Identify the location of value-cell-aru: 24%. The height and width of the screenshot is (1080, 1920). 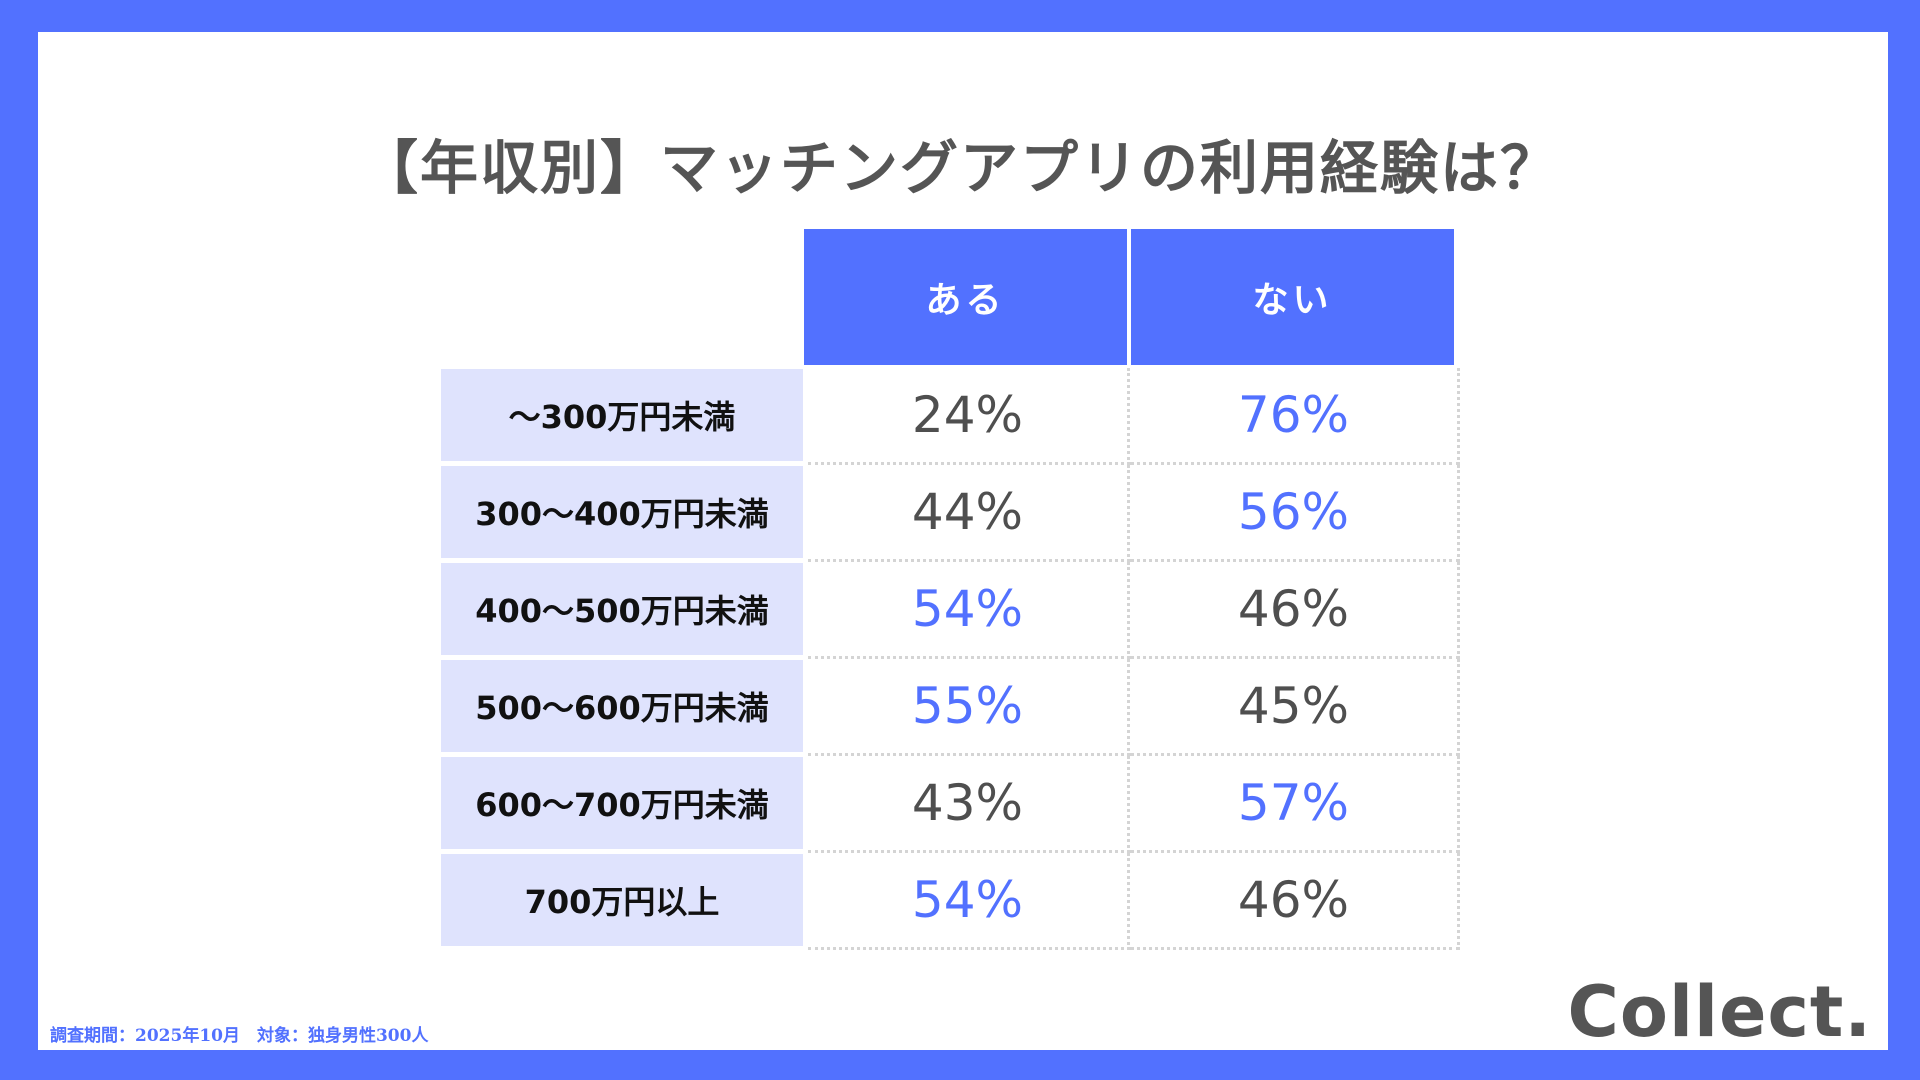
(969, 416).